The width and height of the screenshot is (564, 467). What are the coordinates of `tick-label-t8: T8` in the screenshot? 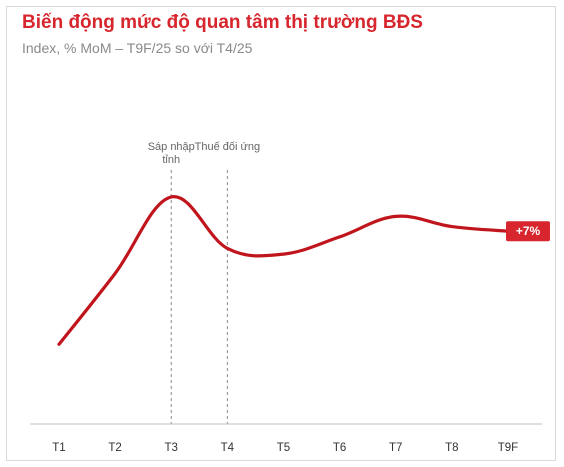 It's located at (451, 448).